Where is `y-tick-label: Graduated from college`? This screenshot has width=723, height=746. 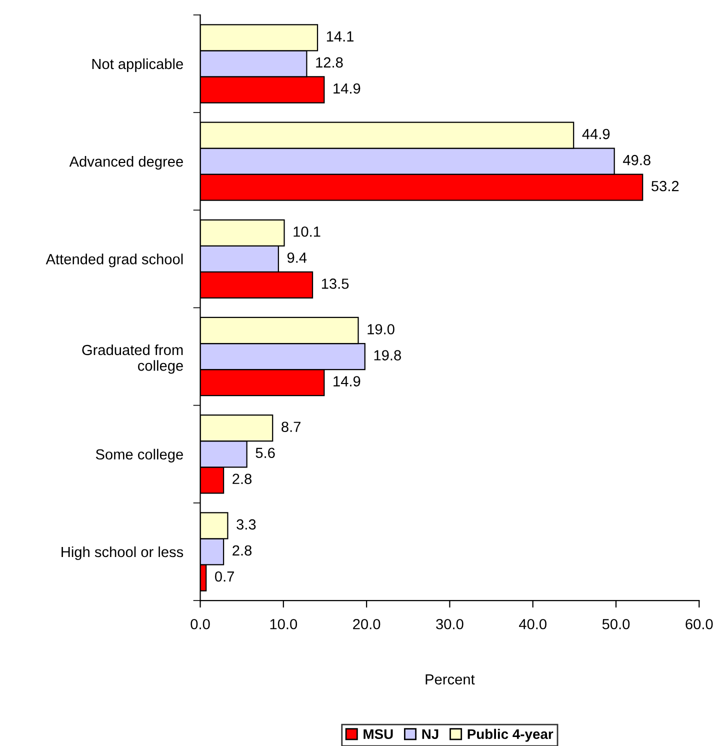 y-tick-label: Graduated from college is located at coordinates (132, 359).